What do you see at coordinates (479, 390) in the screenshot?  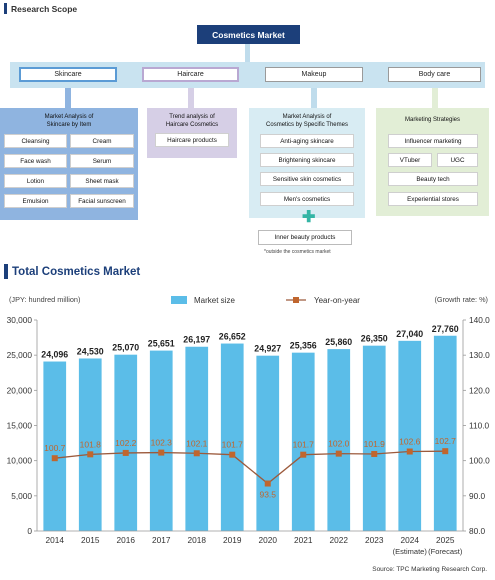 I see `right-tick-label: 120.0` at bounding box center [479, 390].